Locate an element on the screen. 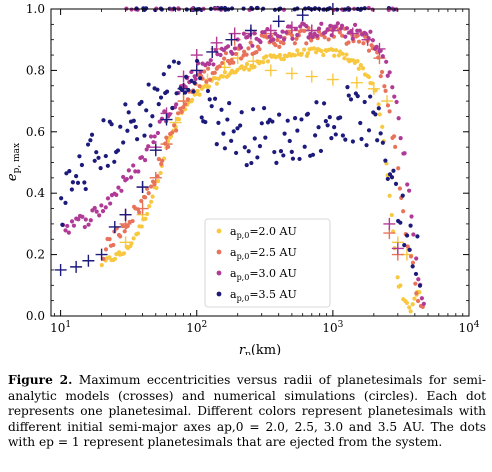  y-tick-label: 0.4 is located at coordinates (35, 193).